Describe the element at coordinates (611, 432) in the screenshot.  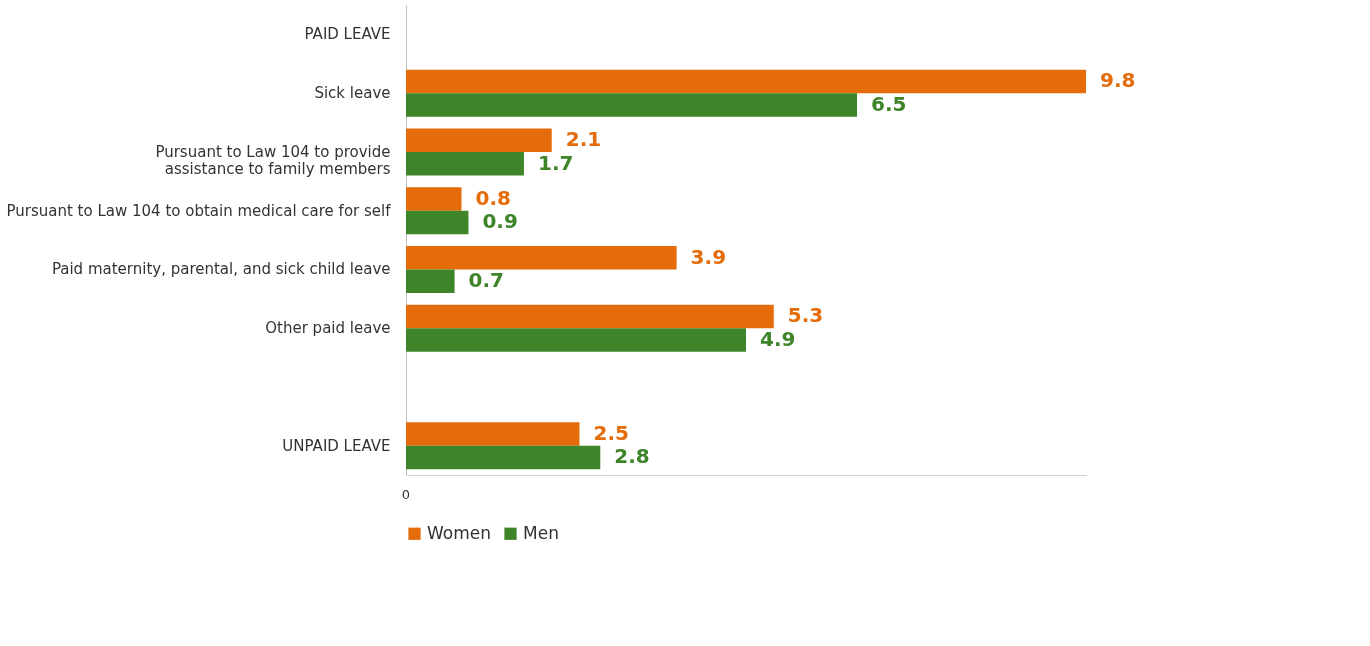
I see `data-label: 2.5` at that location.